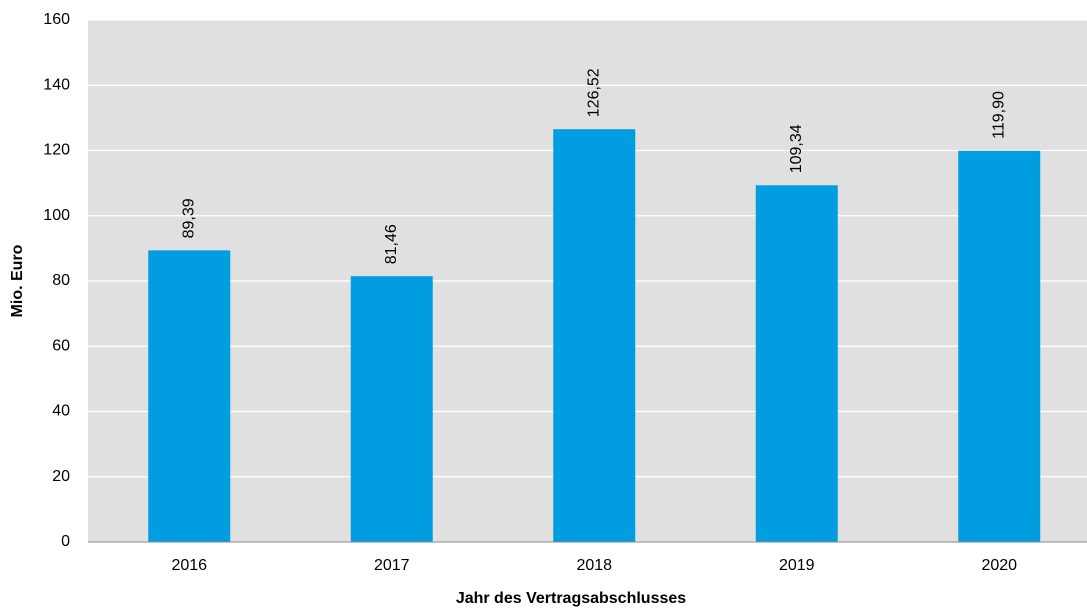 The image size is (1087, 609). Describe the element at coordinates (593, 92) in the screenshot. I see `value-label: 126,52` at that location.